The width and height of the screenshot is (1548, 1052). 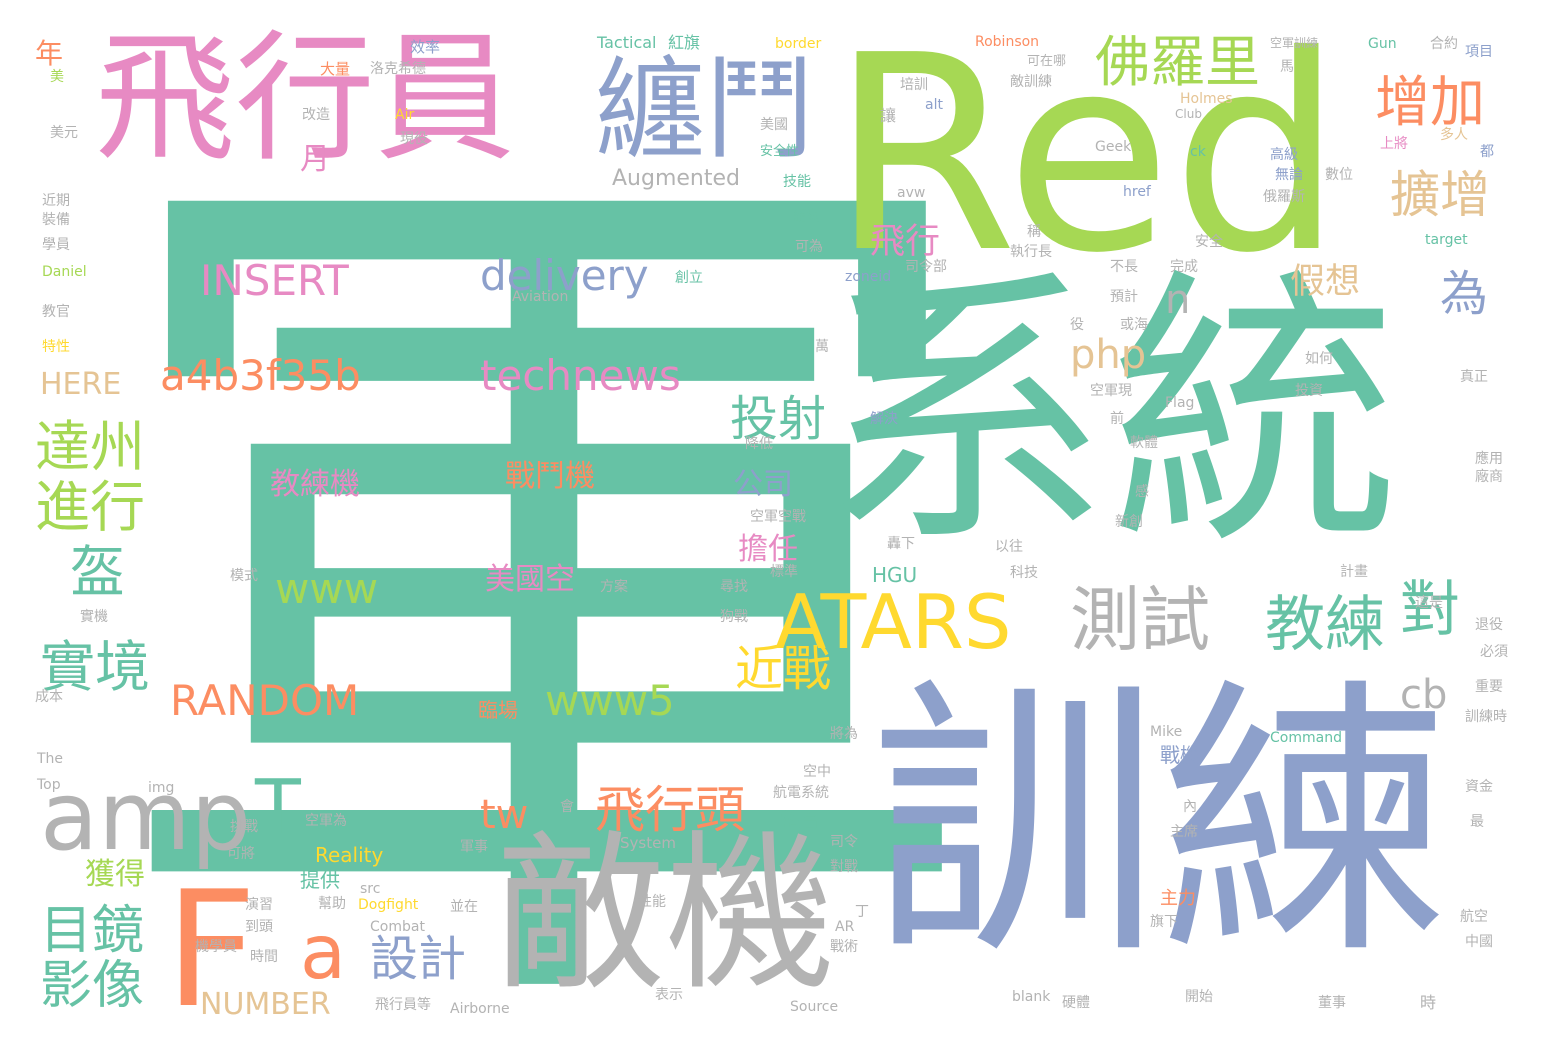 I want to click on cloud-word: 司令部, so click(x=926, y=267).